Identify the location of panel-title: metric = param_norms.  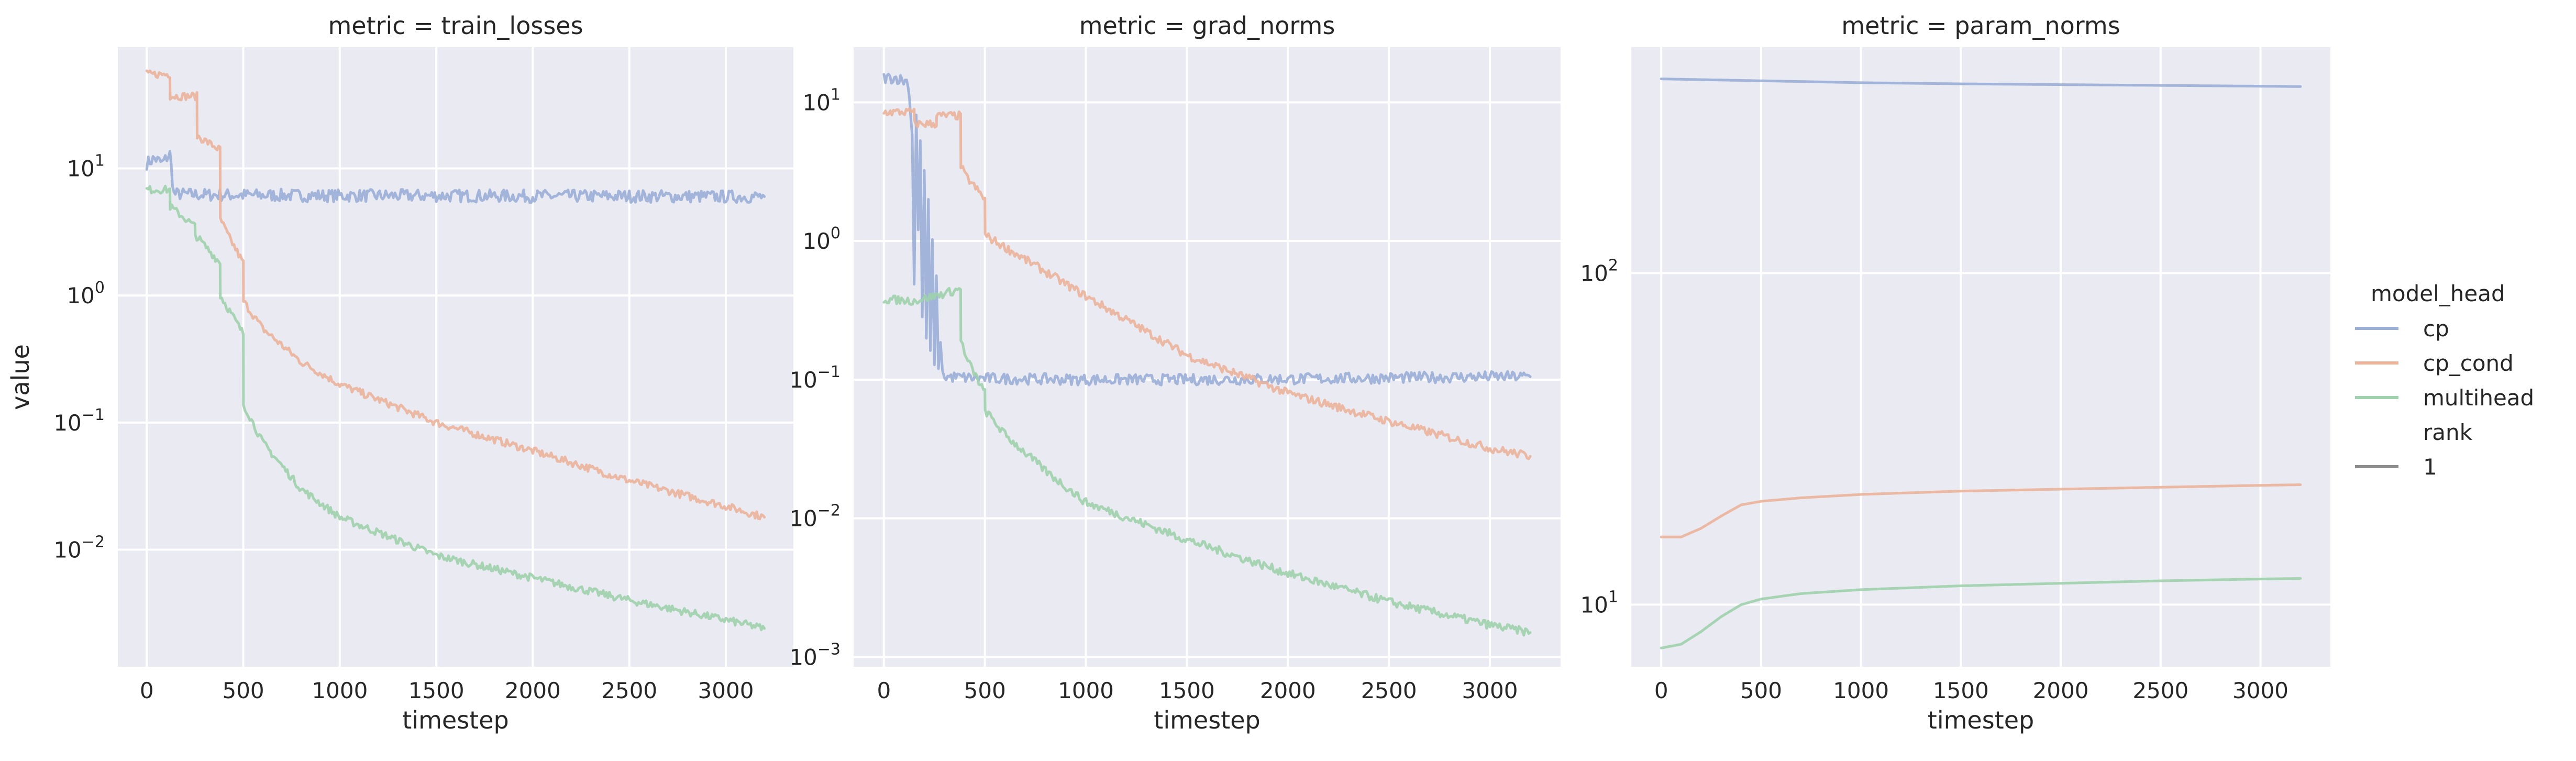
(1980, 26).